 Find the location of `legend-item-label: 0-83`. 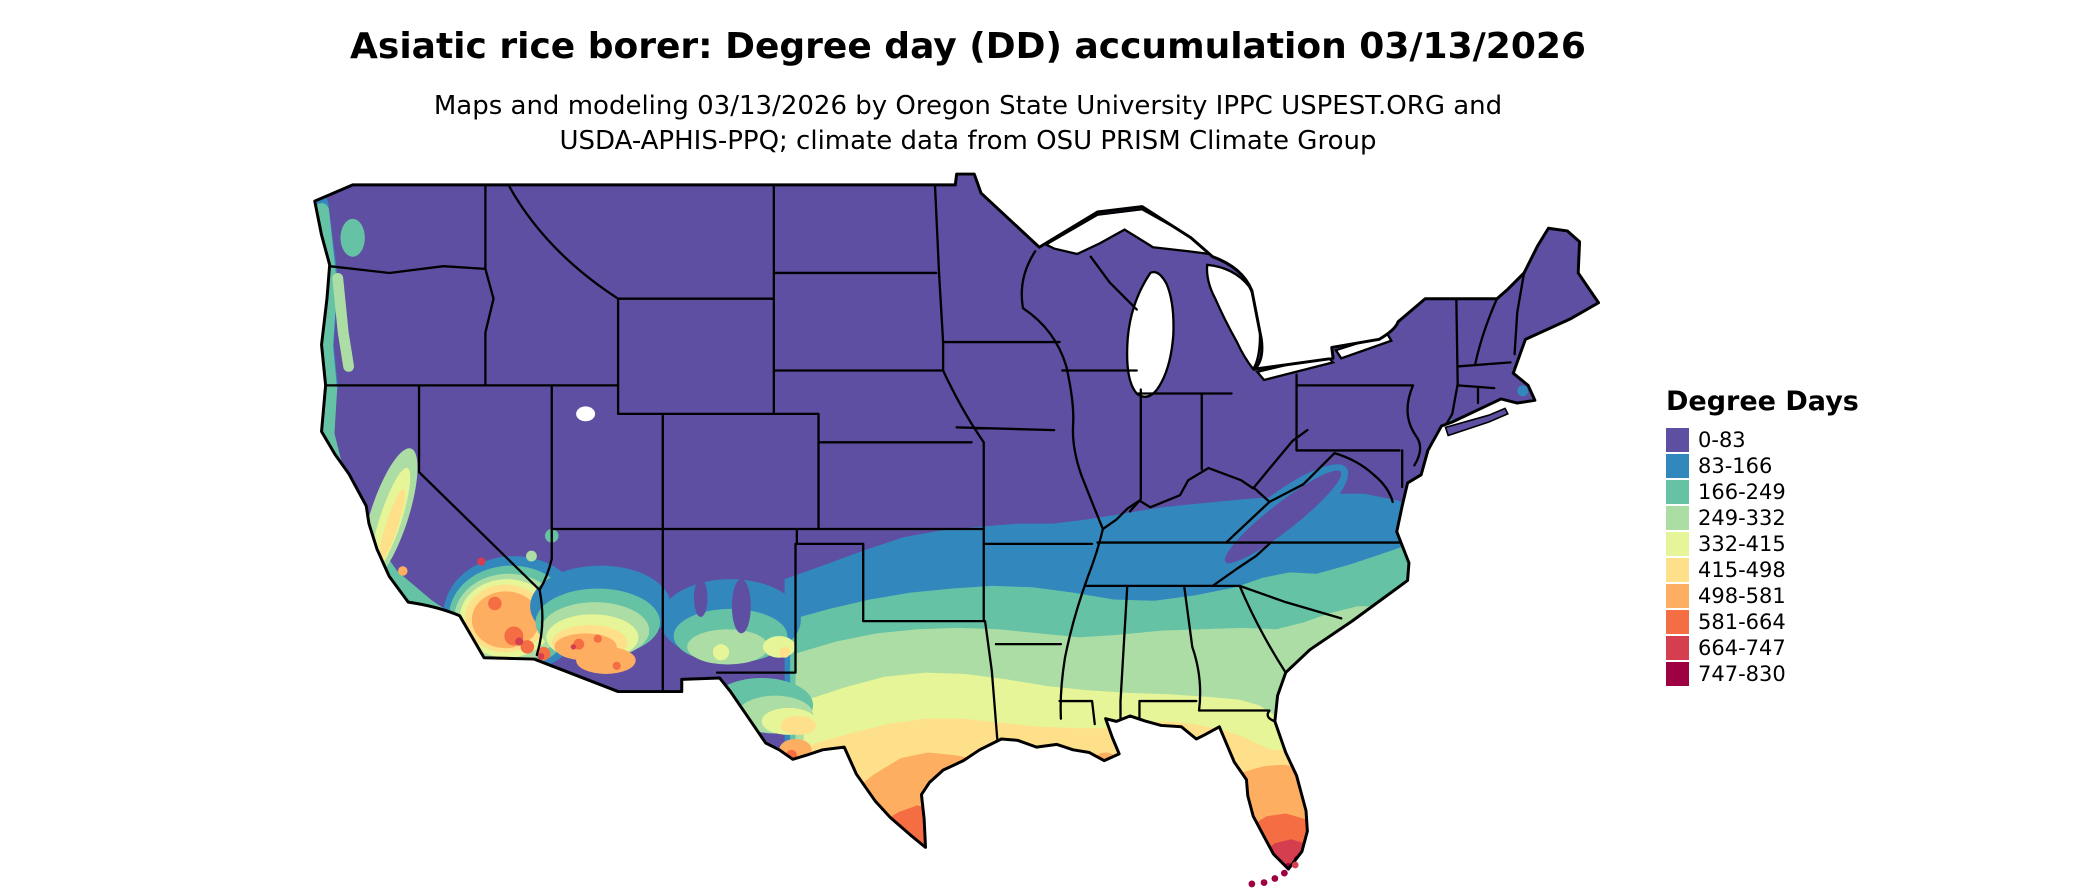

legend-item-label: 0-83 is located at coordinates (1722, 439).